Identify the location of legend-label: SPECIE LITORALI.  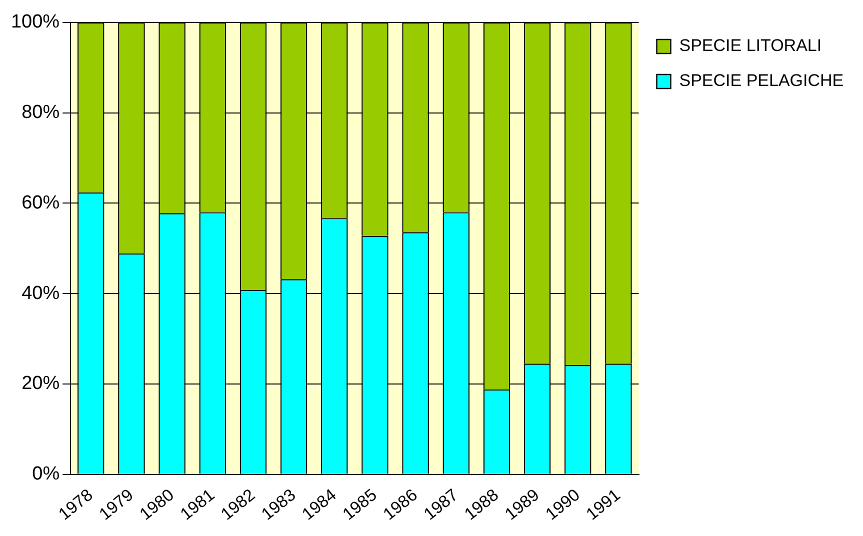
(750, 46).